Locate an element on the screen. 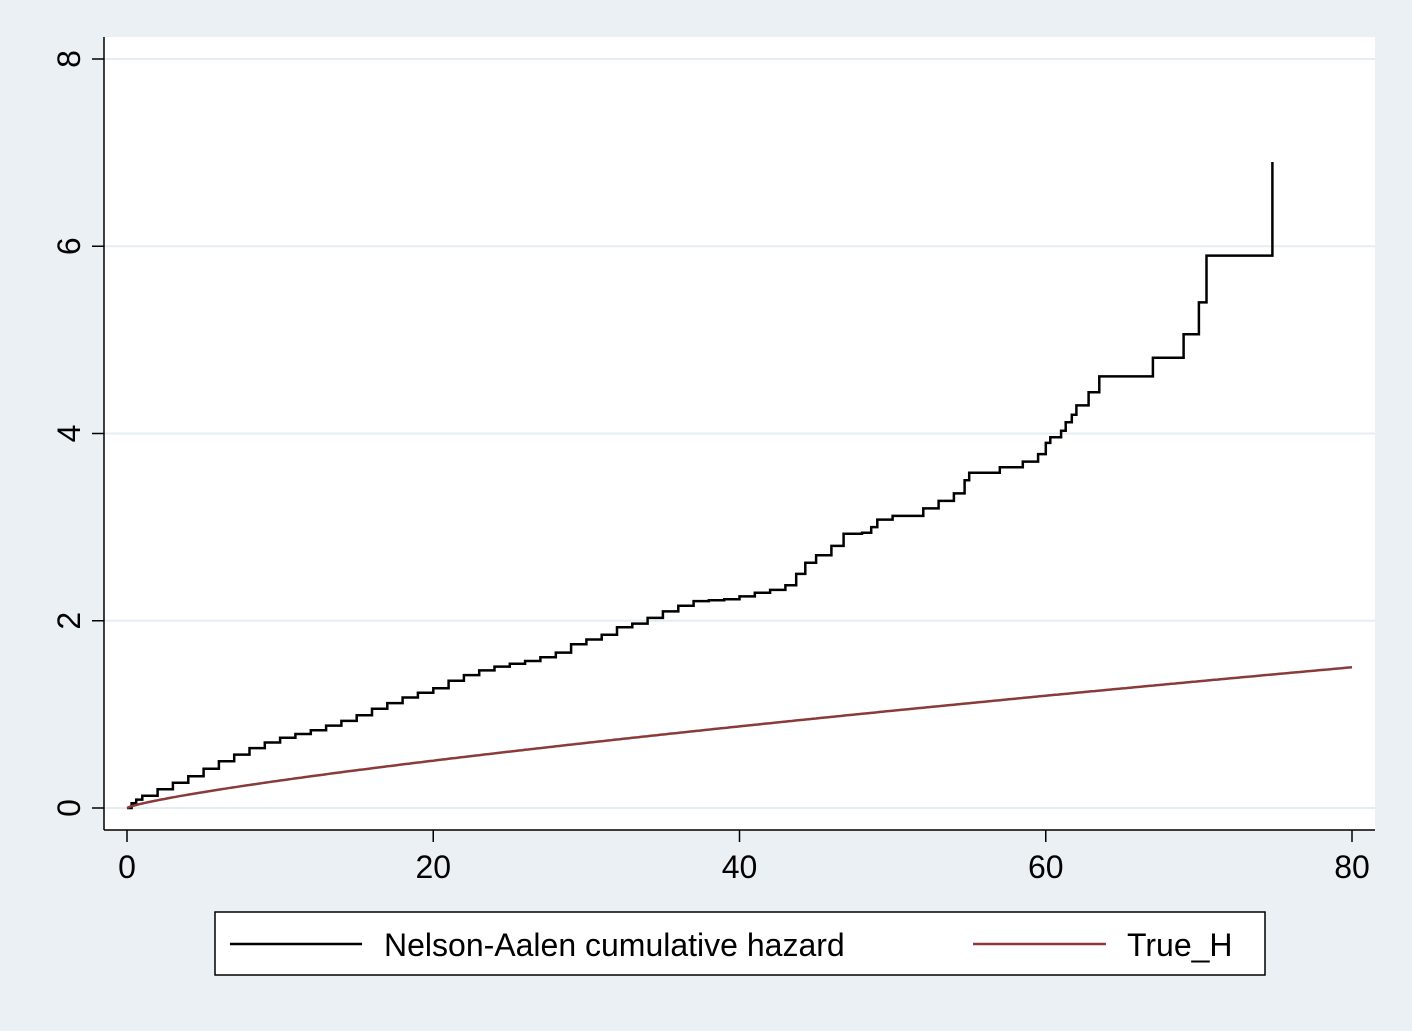 The height and width of the screenshot is (1031, 1412). x-tick-label-60: 60 is located at coordinates (1046, 867).